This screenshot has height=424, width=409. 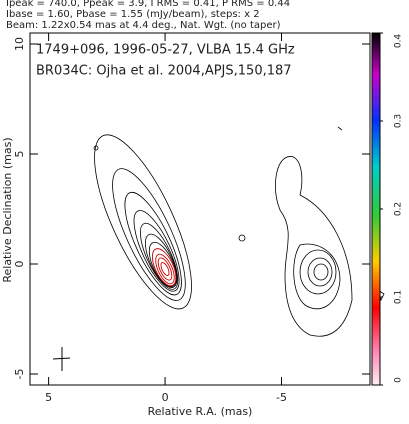 I want to click on y-tick-label: -5, so click(x=19, y=374).